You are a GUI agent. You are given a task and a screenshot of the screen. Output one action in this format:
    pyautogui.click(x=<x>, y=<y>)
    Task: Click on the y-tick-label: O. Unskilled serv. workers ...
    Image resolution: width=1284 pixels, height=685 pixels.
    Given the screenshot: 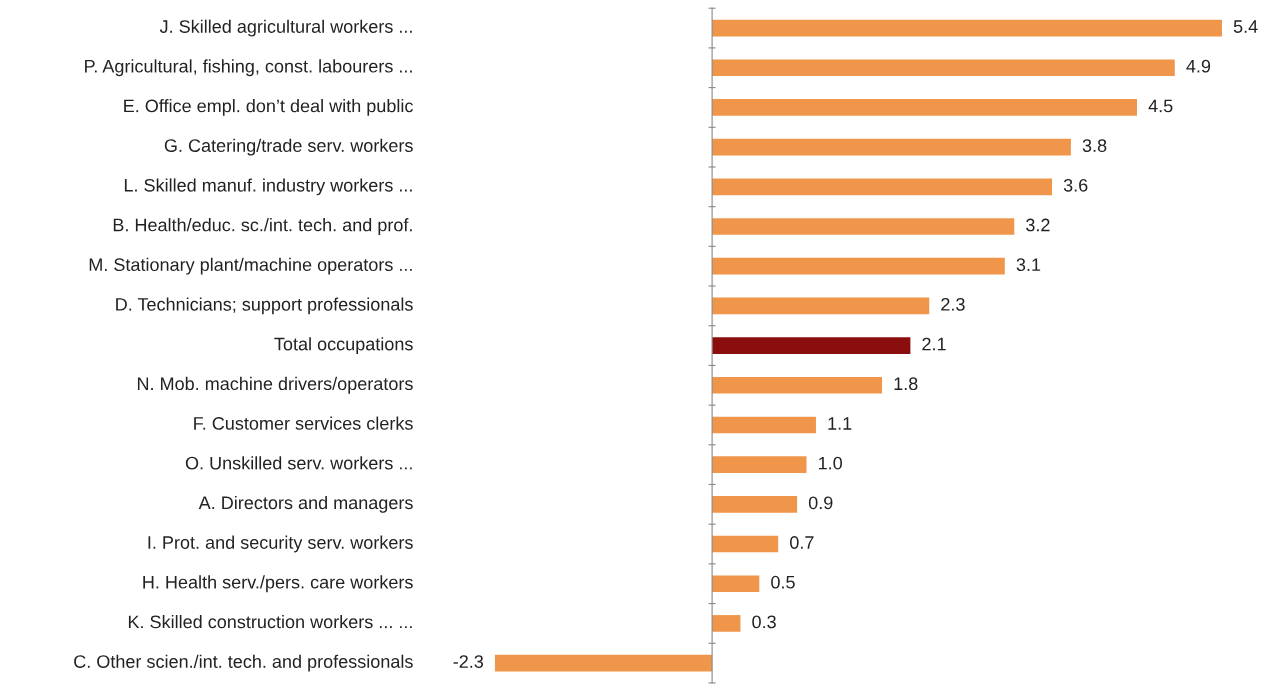 What is the action you would take?
    pyautogui.click(x=298, y=463)
    